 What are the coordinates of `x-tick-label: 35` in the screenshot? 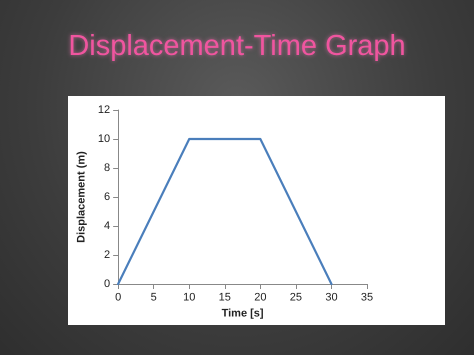 It's located at (367, 298).